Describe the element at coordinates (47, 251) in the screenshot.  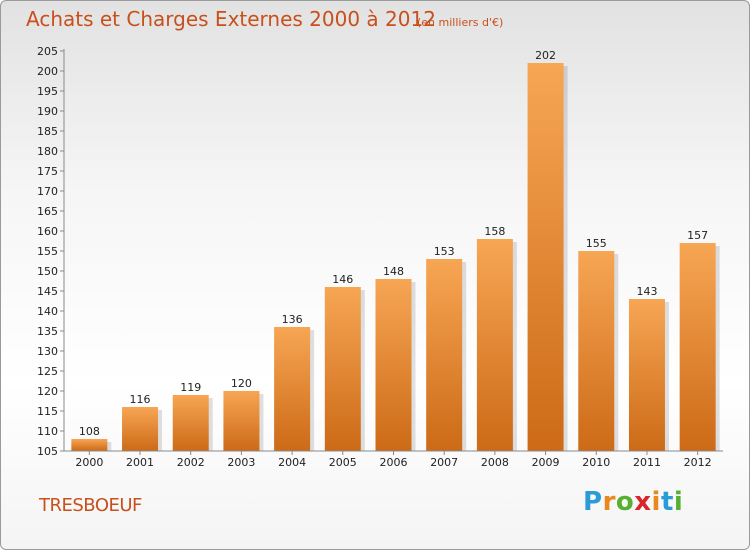
I see `y-tick-label: 155` at that location.